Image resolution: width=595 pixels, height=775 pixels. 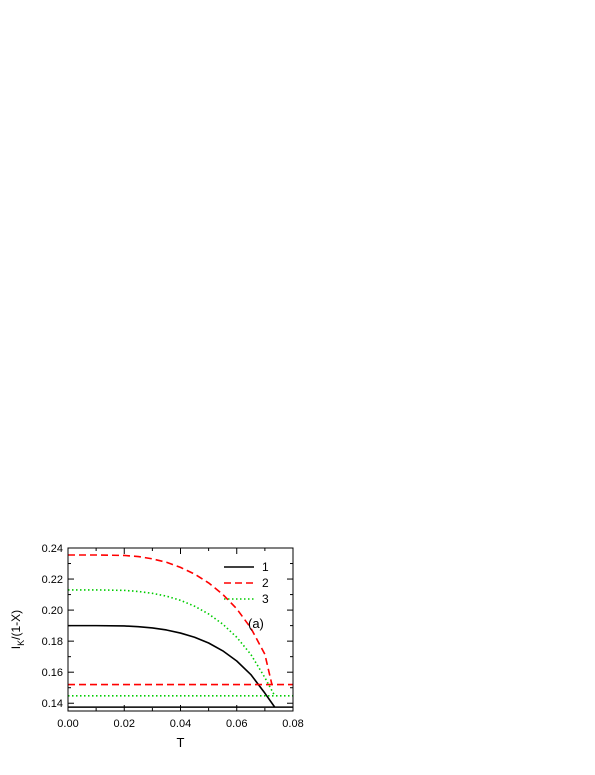 I want to click on series-2-upper-line, so click(x=170, y=619).